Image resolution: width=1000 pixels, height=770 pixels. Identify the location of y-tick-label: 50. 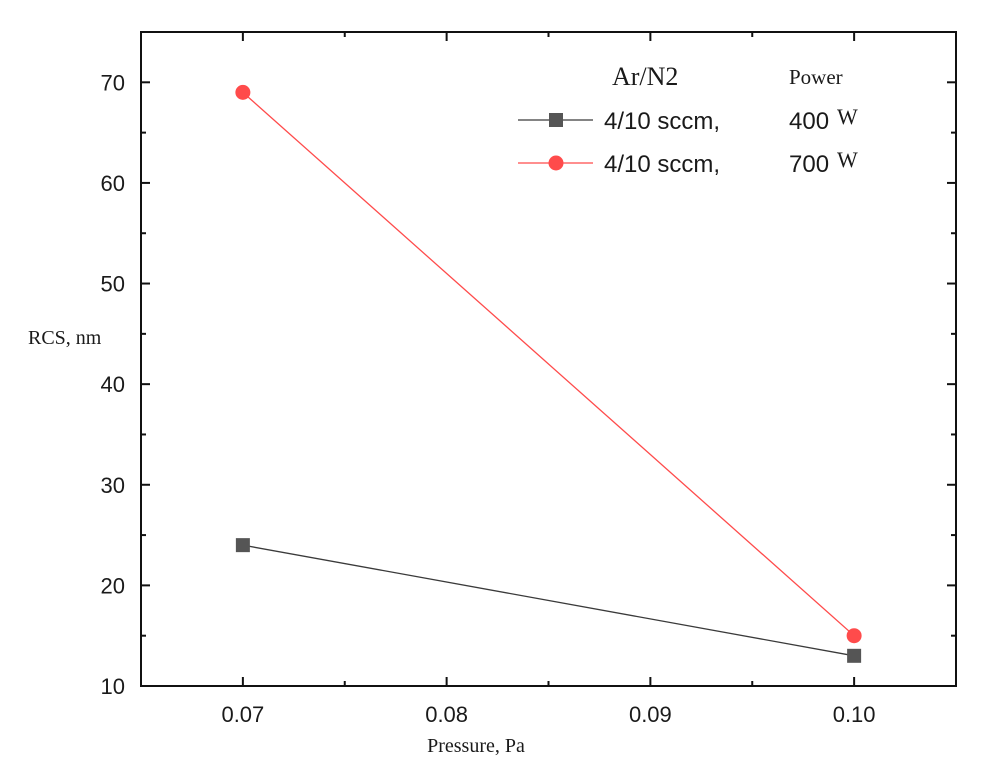
(113, 284).